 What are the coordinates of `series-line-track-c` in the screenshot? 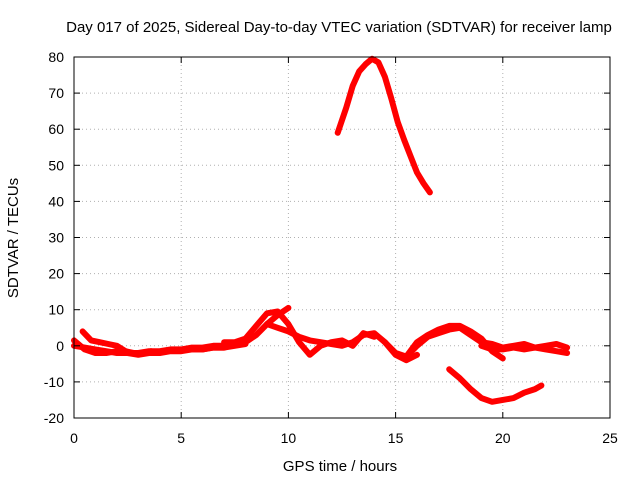 It's located at (117, 342).